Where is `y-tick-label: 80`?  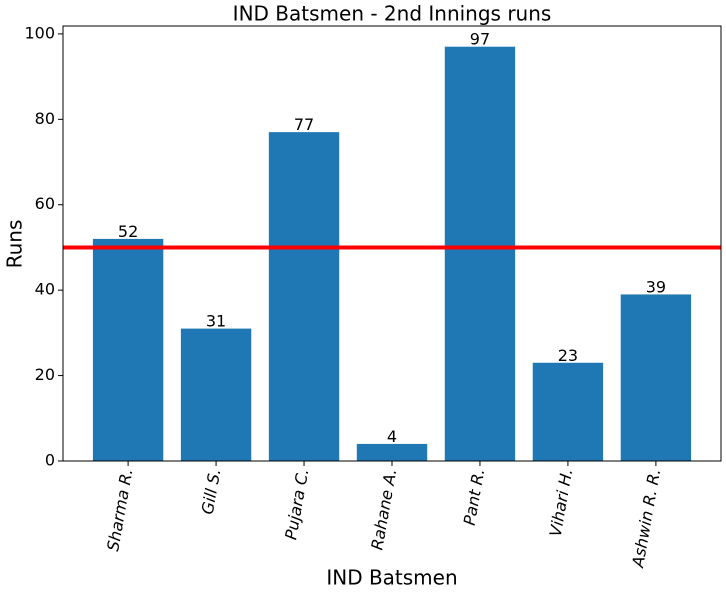
y-tick-label: 80 is located at coordinates (45, 118).